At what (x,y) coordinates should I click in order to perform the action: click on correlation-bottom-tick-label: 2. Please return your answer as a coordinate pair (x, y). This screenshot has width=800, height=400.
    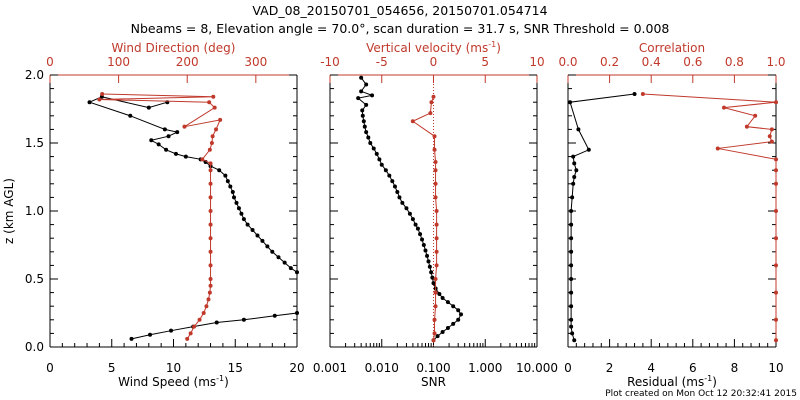
    Looking at the image, I should click on (610, 368).